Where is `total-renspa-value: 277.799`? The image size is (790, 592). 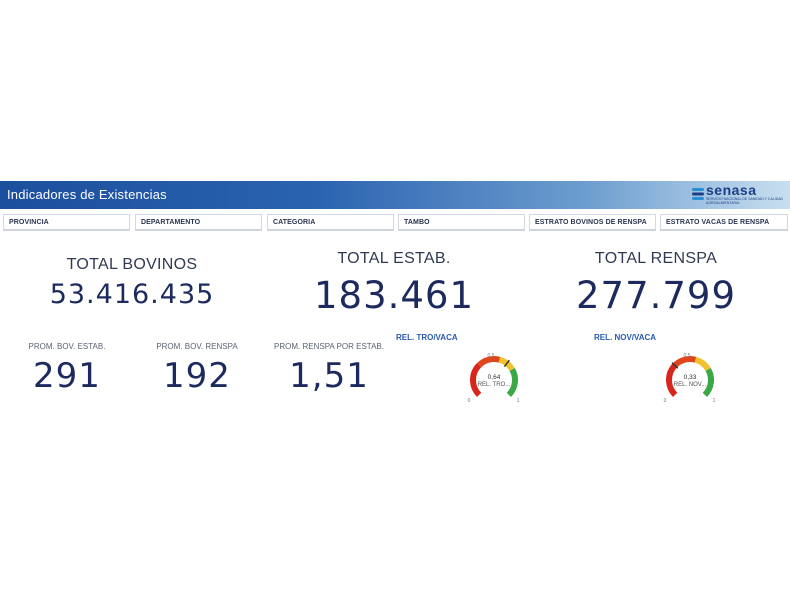
total-renspa-value: 277.799 is located at coordinates (655, 295).